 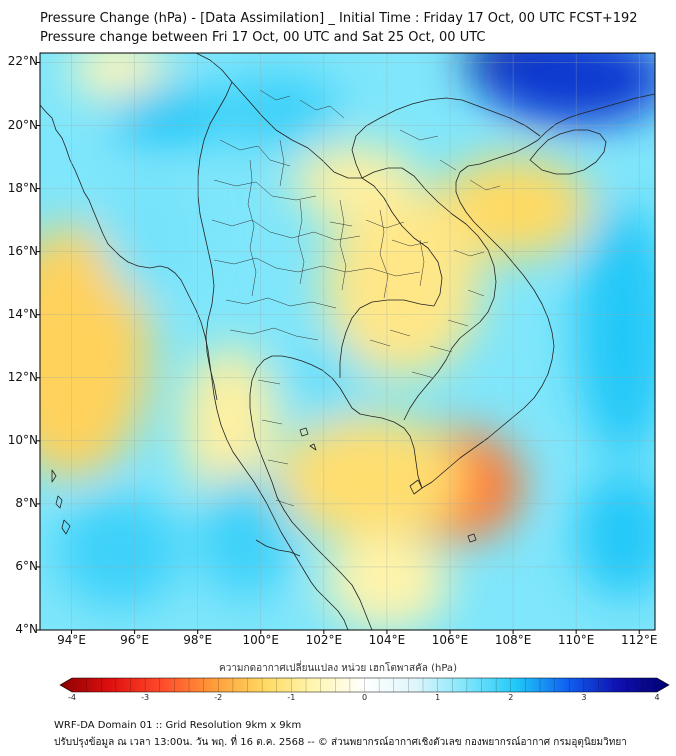 I want to click on lat-label-22n: 22°N, so click(x=22, y=61).